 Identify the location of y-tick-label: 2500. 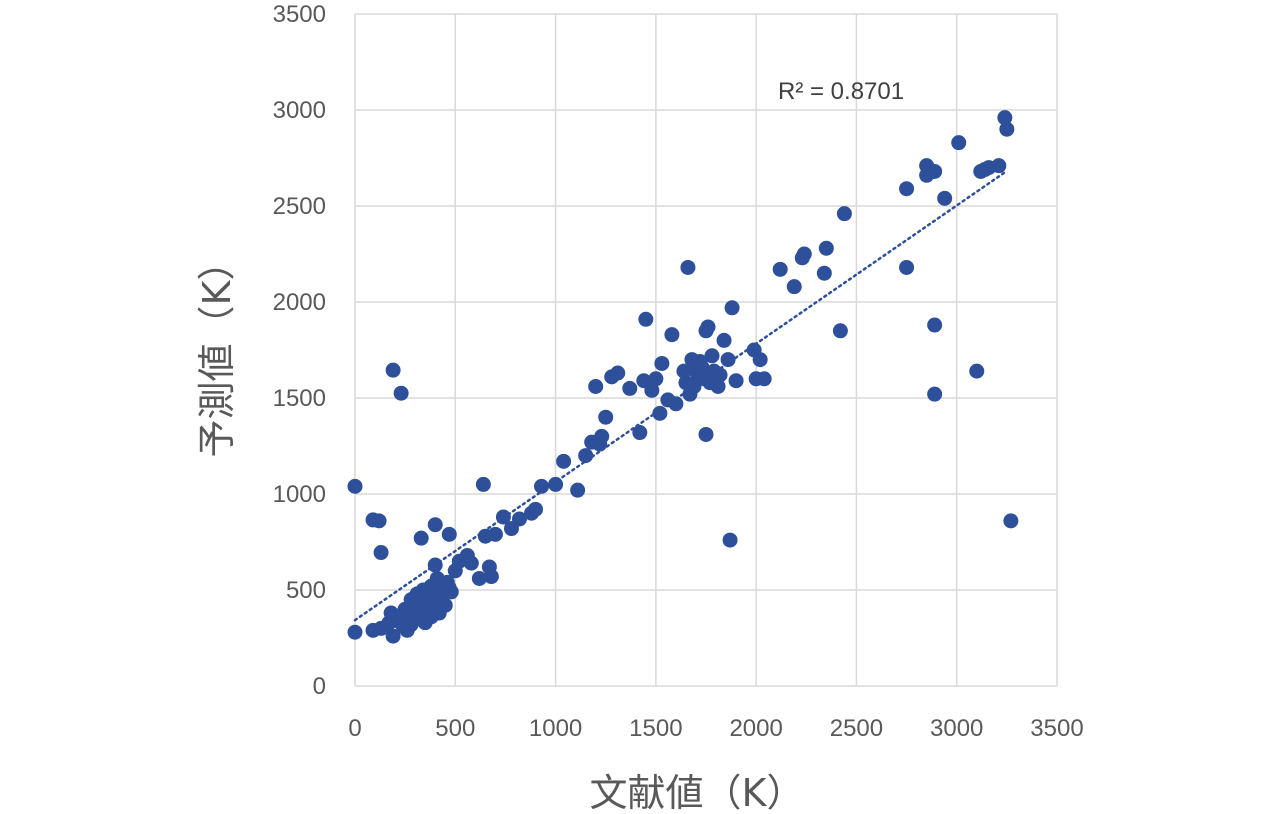
(299, 206).